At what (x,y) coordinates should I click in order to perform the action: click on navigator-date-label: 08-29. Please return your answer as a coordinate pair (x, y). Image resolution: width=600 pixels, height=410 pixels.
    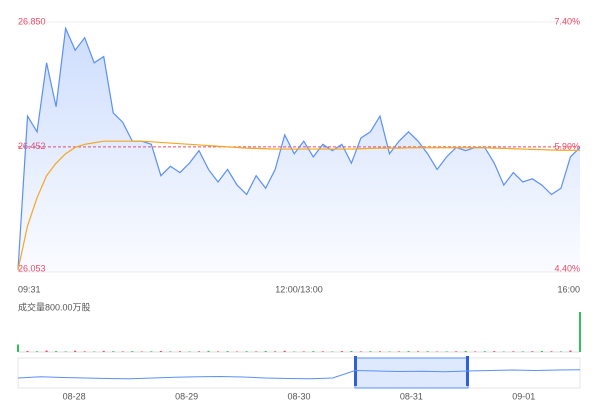
    Looking at the image, I should click on (186, 396).